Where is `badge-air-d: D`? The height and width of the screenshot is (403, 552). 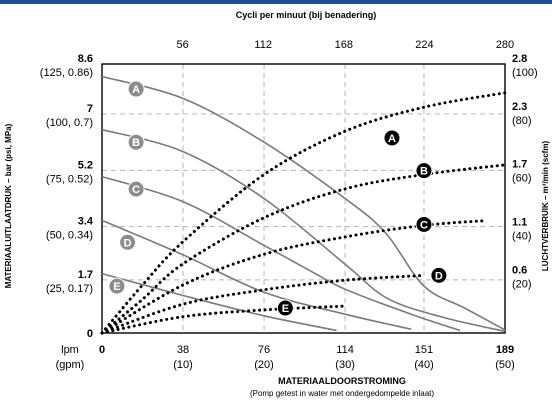 badge-air-d: D is located at coordinates (439, 275).